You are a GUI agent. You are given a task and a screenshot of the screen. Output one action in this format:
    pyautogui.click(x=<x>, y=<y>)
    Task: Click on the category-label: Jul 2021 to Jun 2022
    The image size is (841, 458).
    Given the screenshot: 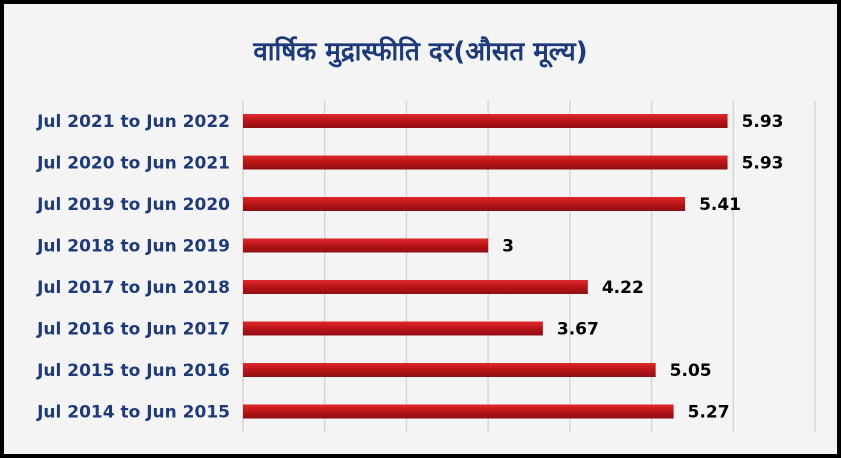 What is the action you would take?
    pyautogui.click(x=133, y=122)
    